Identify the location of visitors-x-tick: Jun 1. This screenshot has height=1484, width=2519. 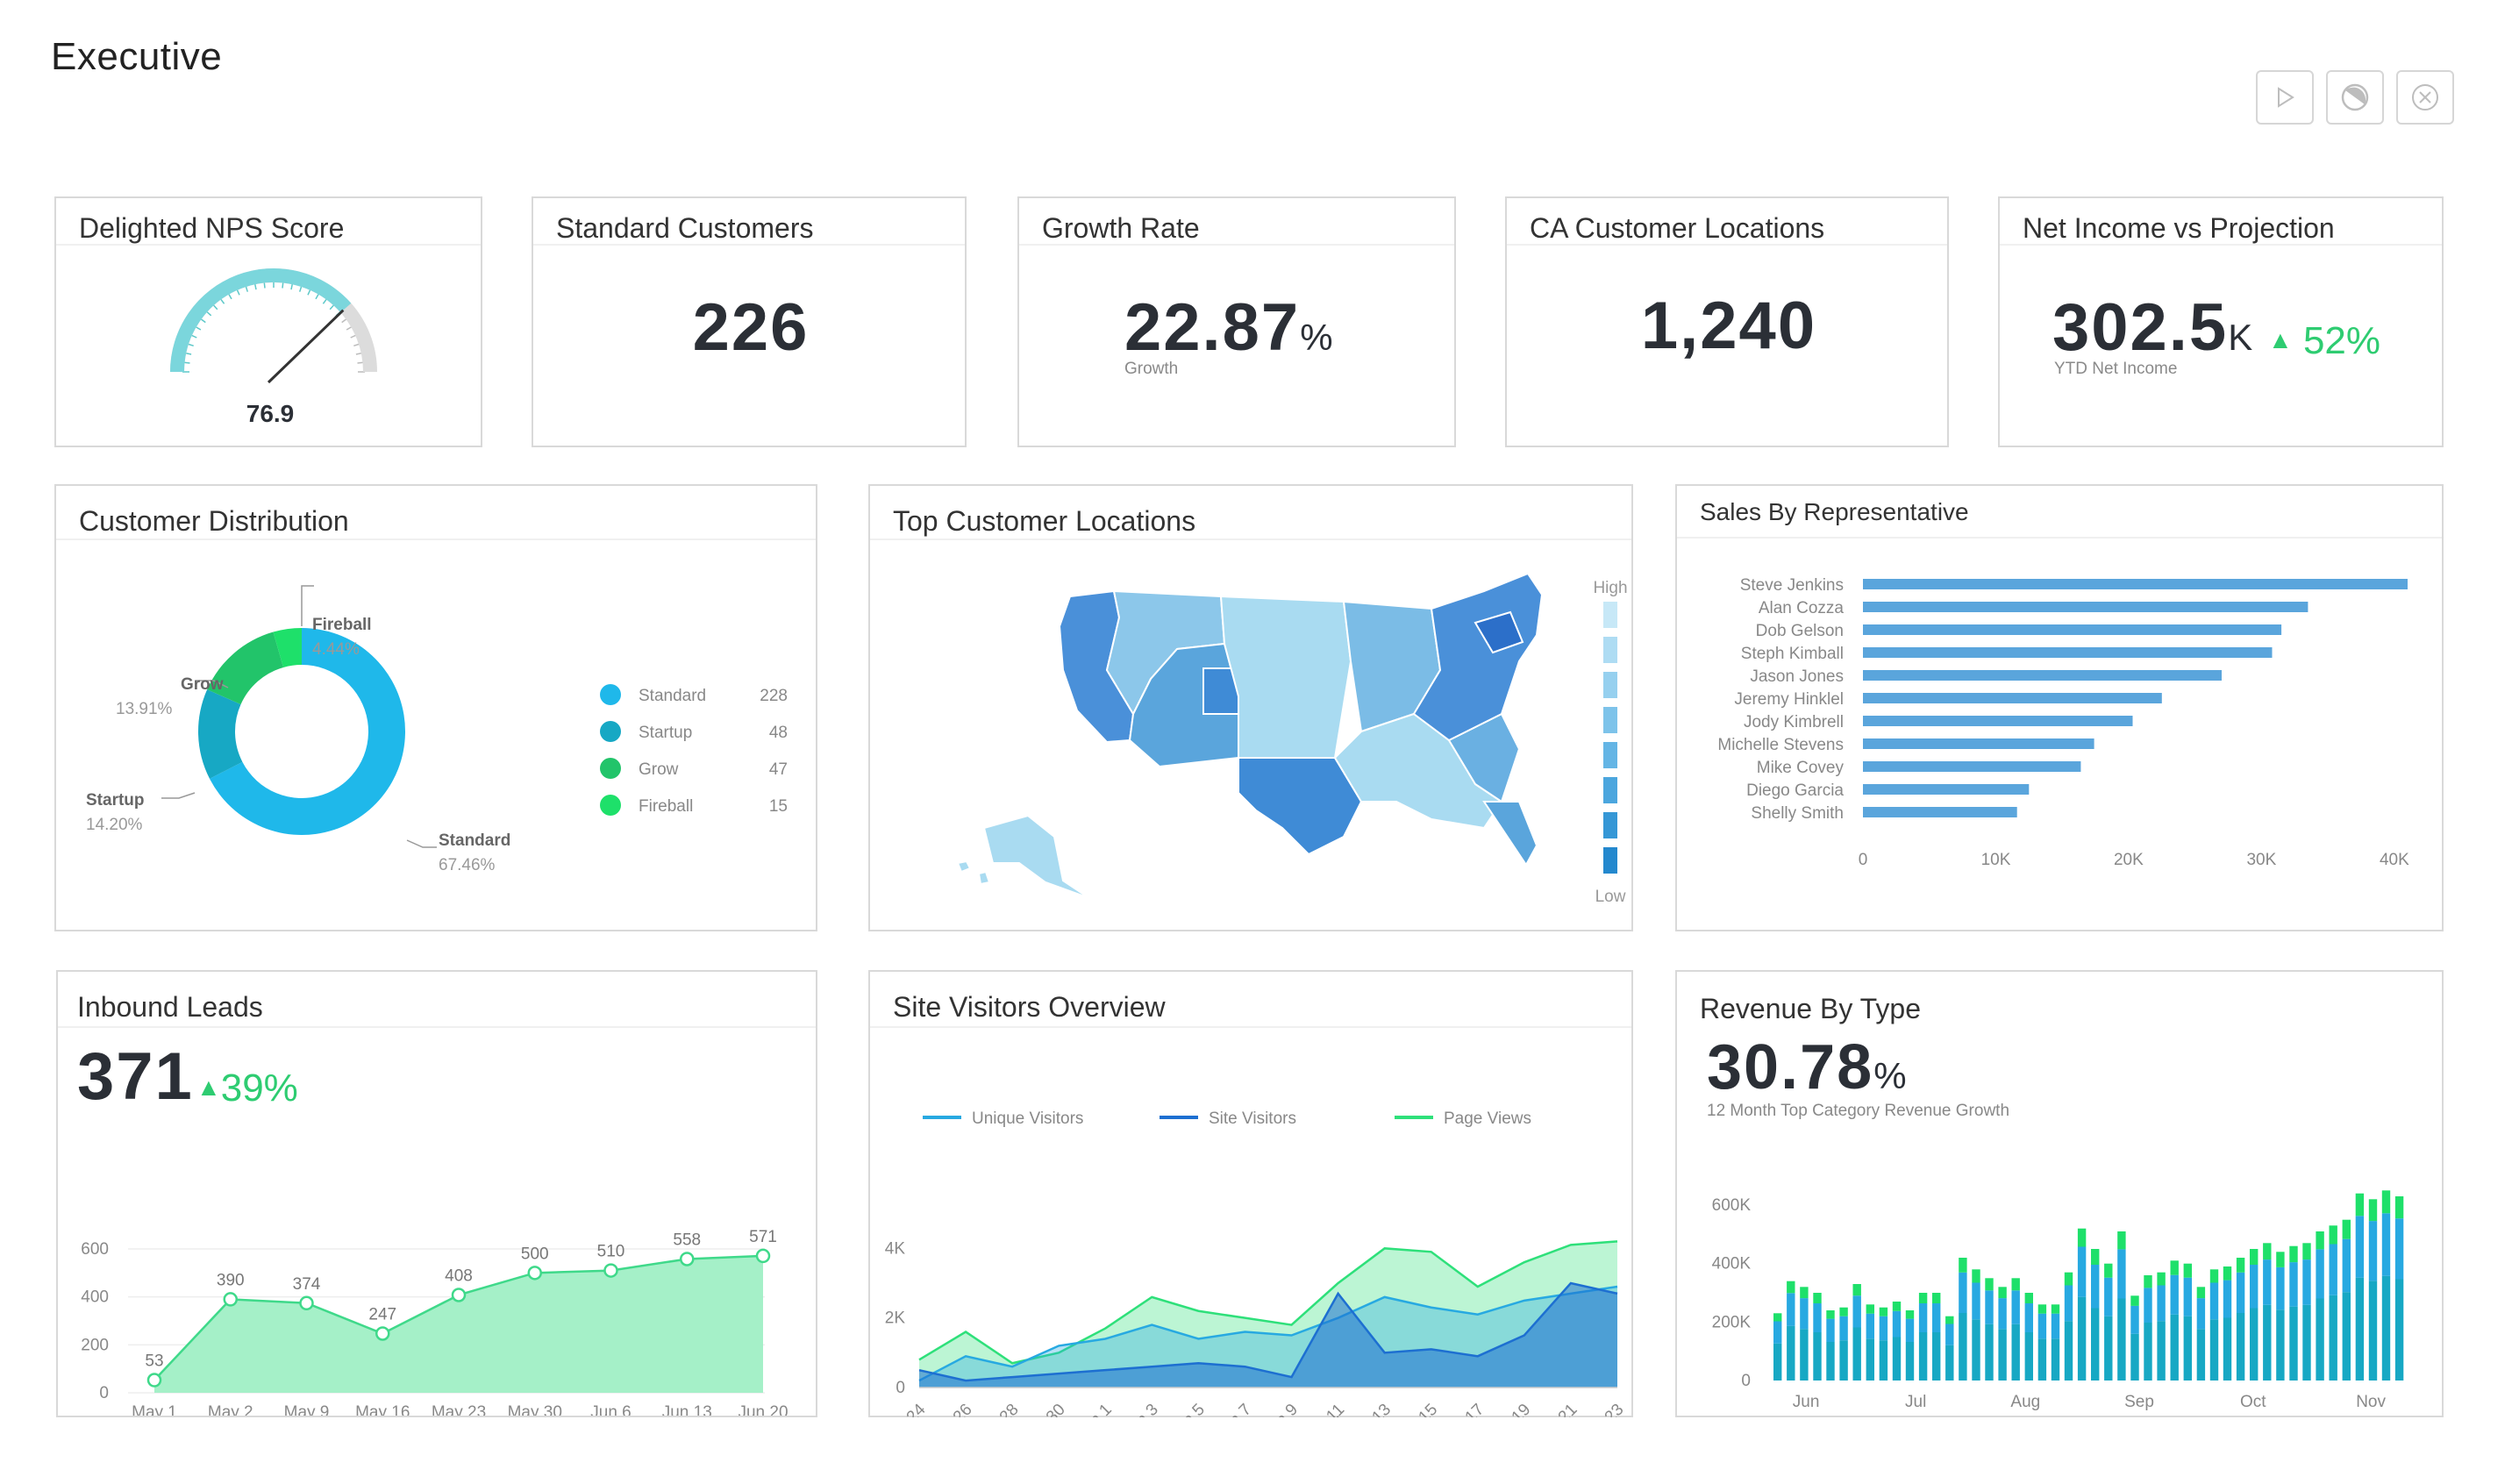
(1095, 1409).